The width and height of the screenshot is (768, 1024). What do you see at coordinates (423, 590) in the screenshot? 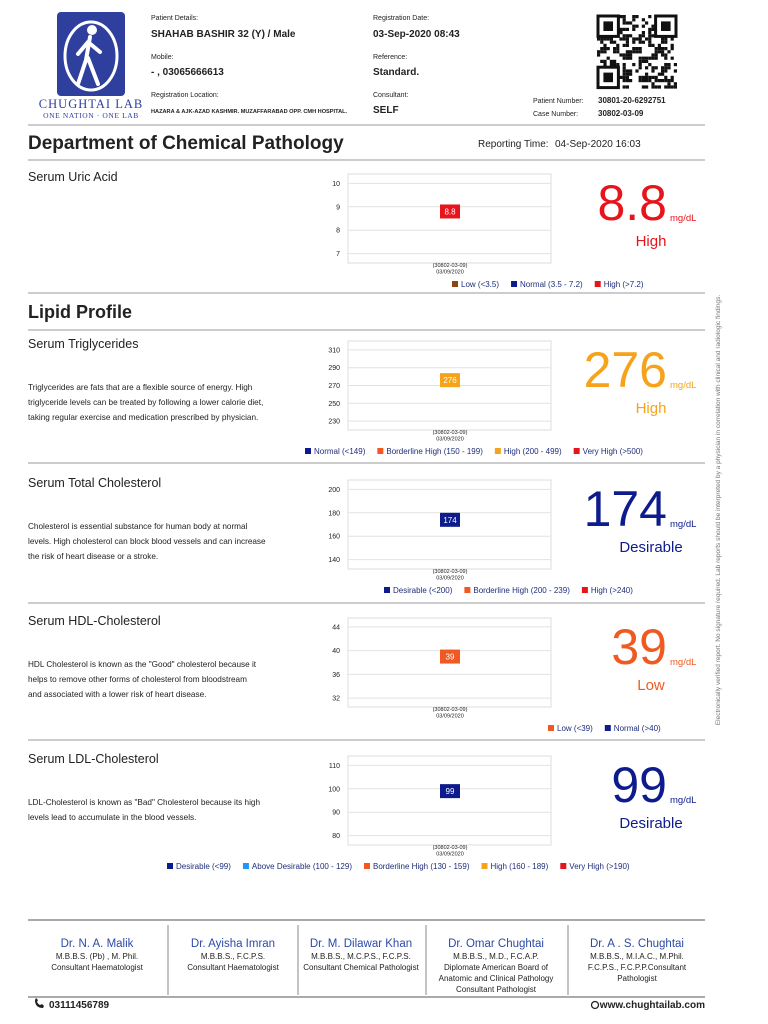
I see `legend-label: Desirable (<200)` at bounding box center [423, 590].